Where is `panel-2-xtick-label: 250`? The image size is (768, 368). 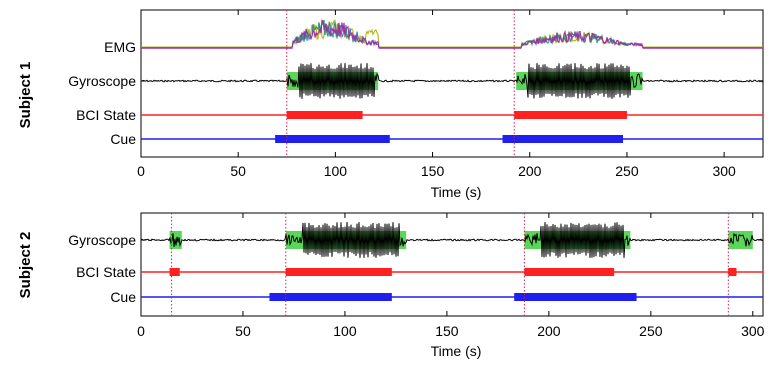
panel-2-xtick-label: 250 is located at coordinates (651, 331).